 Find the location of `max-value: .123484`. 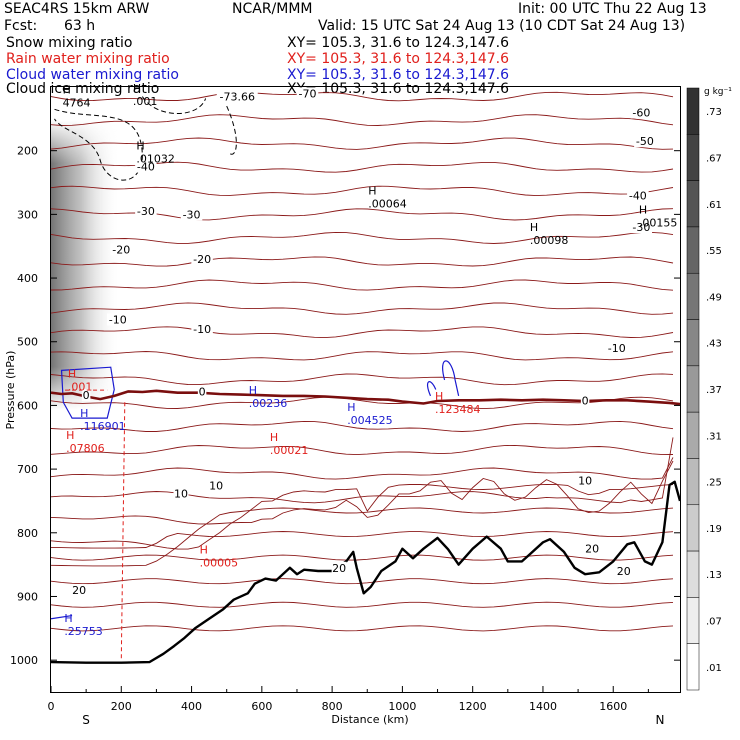

max-value: .123484 is located at coordinates (458, 409).